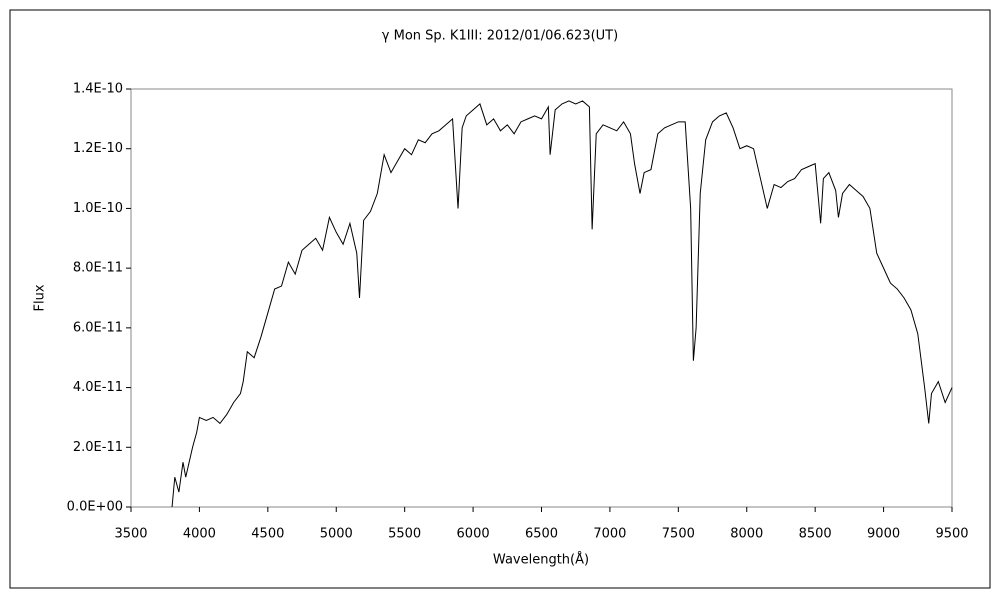 The width and height of the screenshot is (1000, 600). Describe the element at coordinates (267, 534) in the screenshot. I see `x-tick-label: 4500` at that location.